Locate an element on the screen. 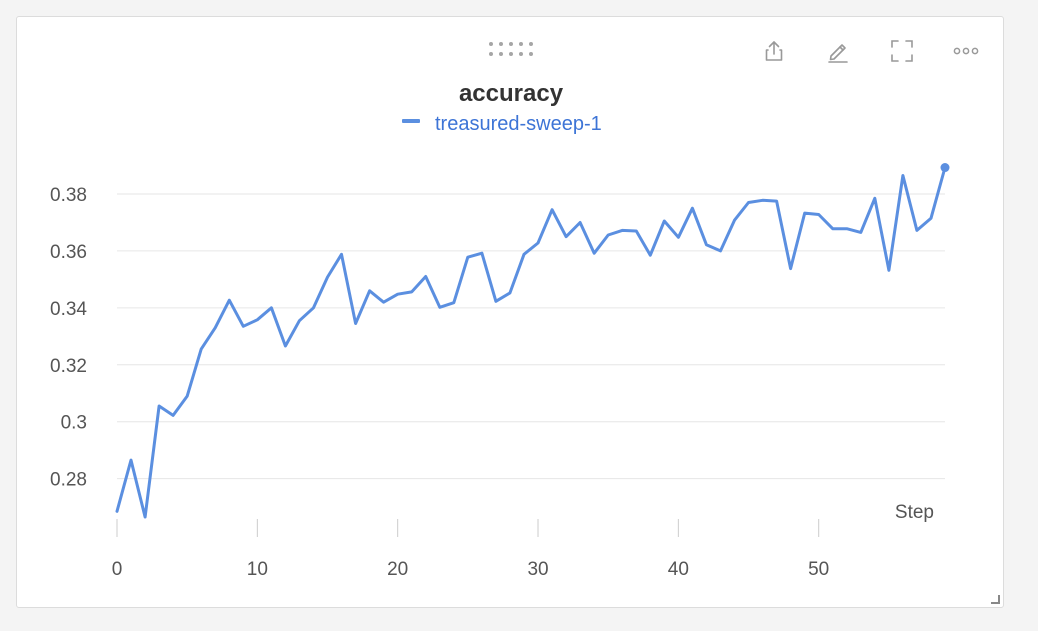 The image size is (1038, 631). x-tick-label: 30 is located at coordinates (537, 569).